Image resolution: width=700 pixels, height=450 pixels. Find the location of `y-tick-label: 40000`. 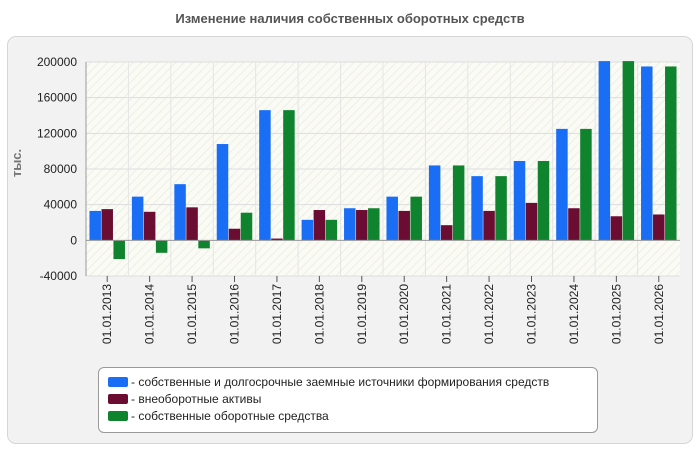

y-tick-label: 40000 is located at coordinates (61, 205).